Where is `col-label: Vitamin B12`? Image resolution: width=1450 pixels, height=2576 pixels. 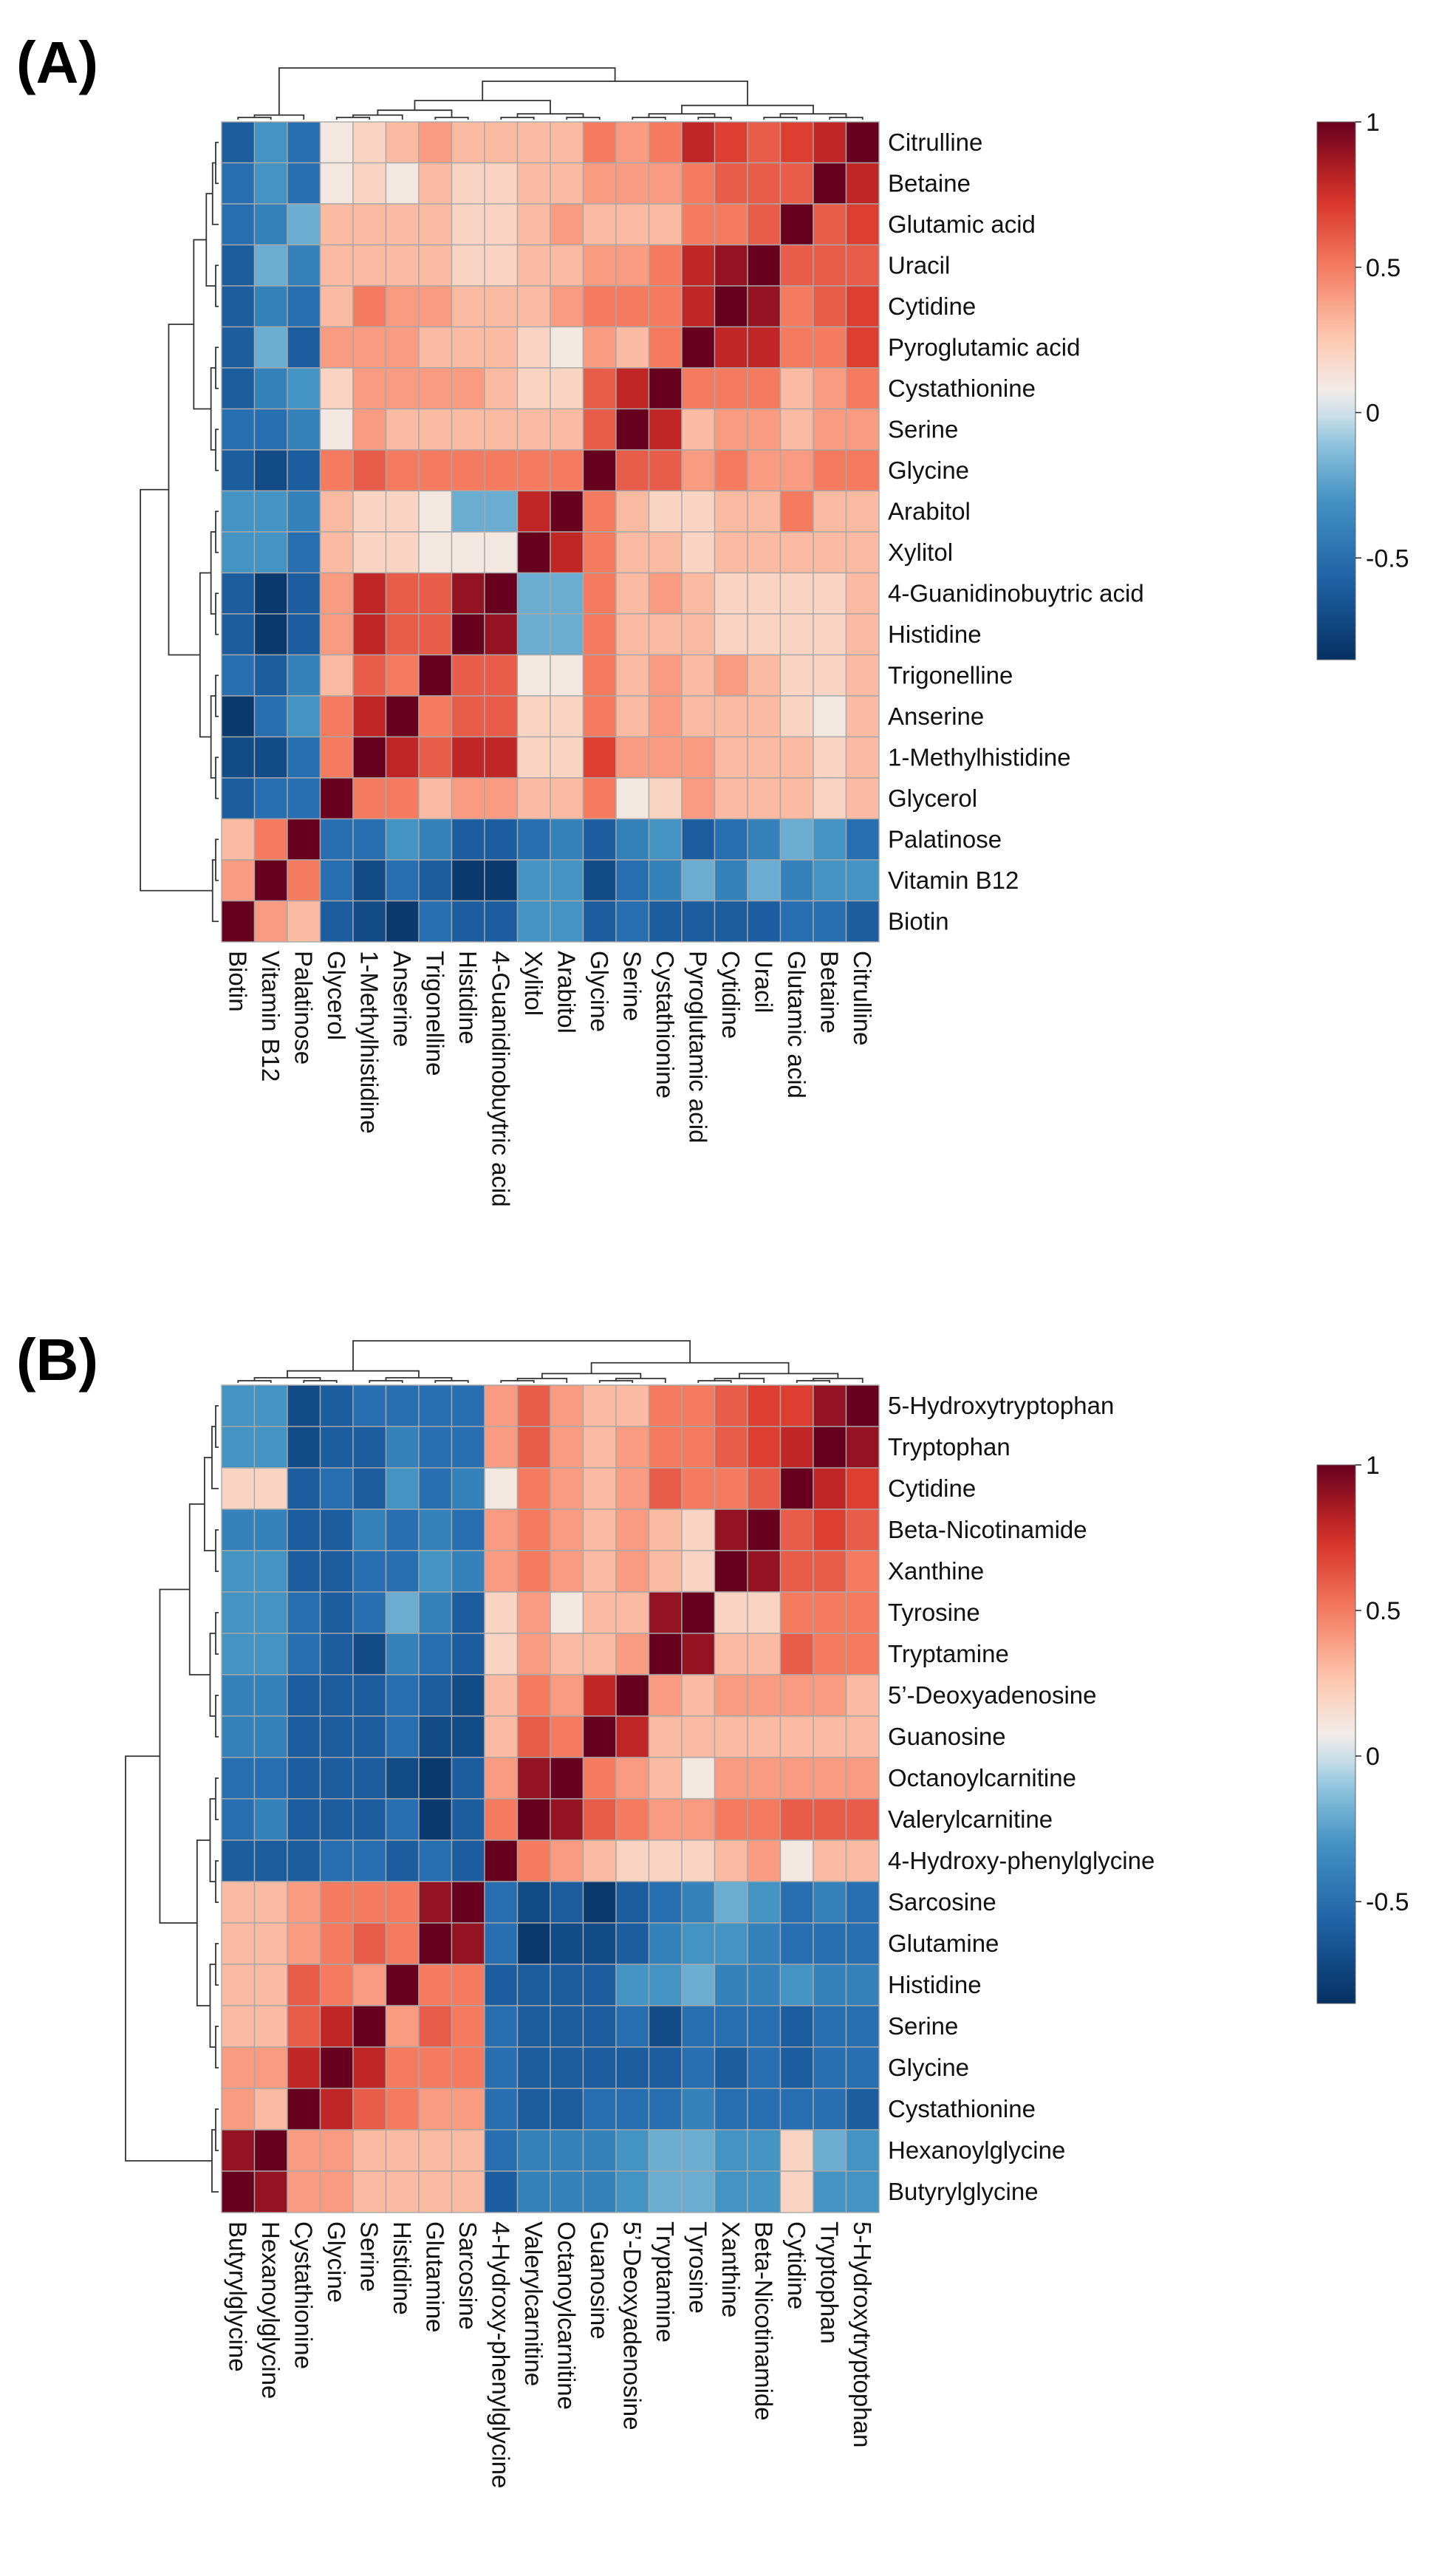 col-label: Vitamin B12 is located at coordinates (270, 1016).